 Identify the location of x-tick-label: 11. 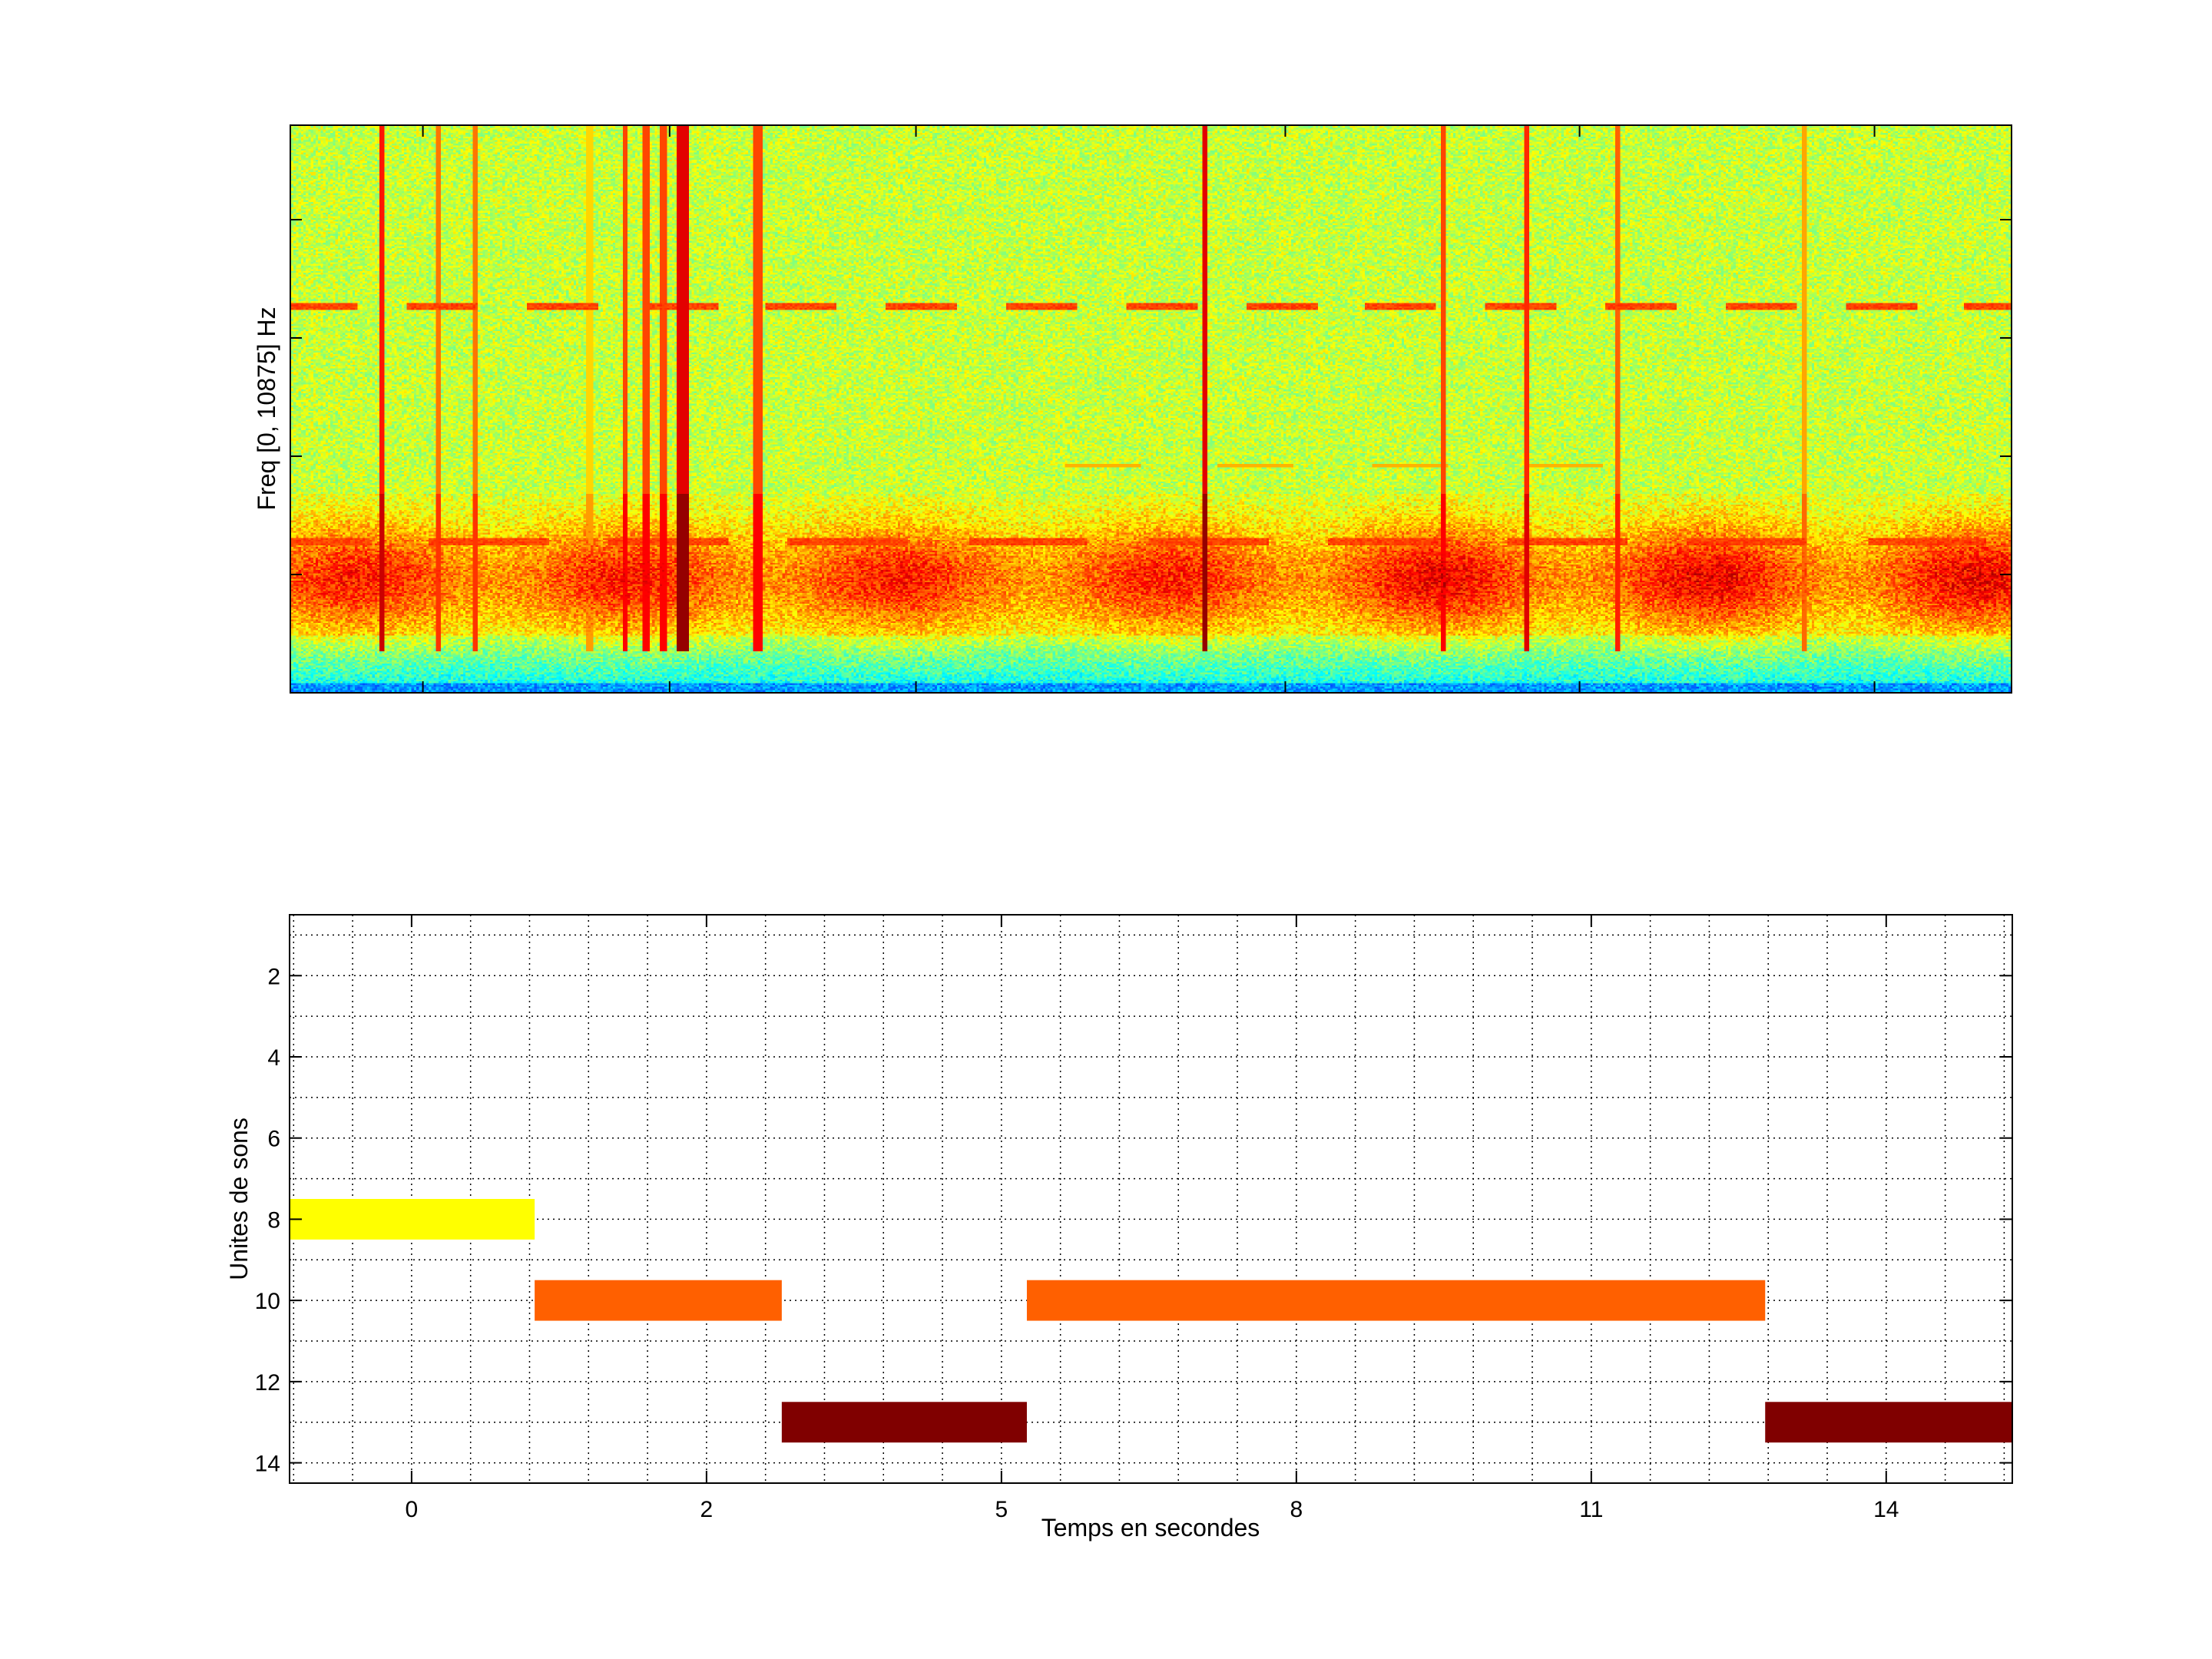
(1591, 1510).